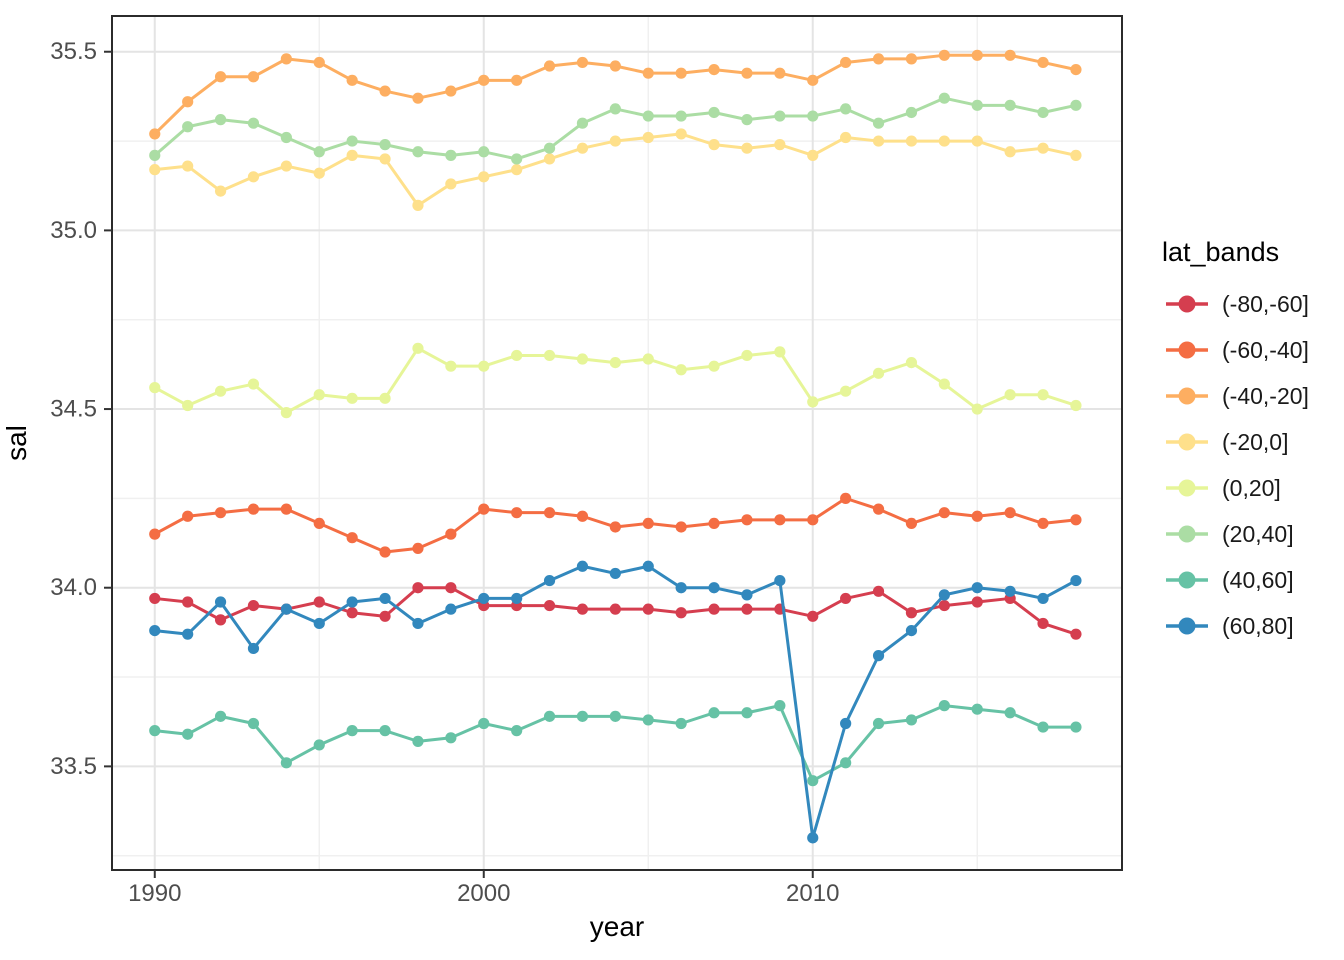 The width and height of the screenshot is (1344, 960). I want to click on y-tick-label: 35.0, so click(73, 230).